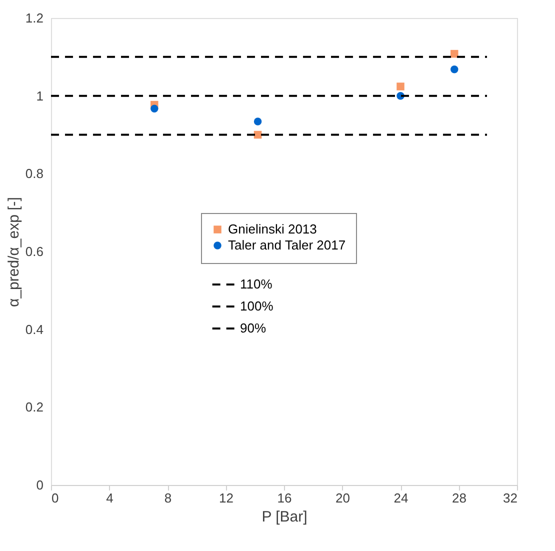 This screenshot has height=551, width=555. Describe the element at coordinates (401, 498) in the screenshot. I see `x-tick-label: 24` at that location.